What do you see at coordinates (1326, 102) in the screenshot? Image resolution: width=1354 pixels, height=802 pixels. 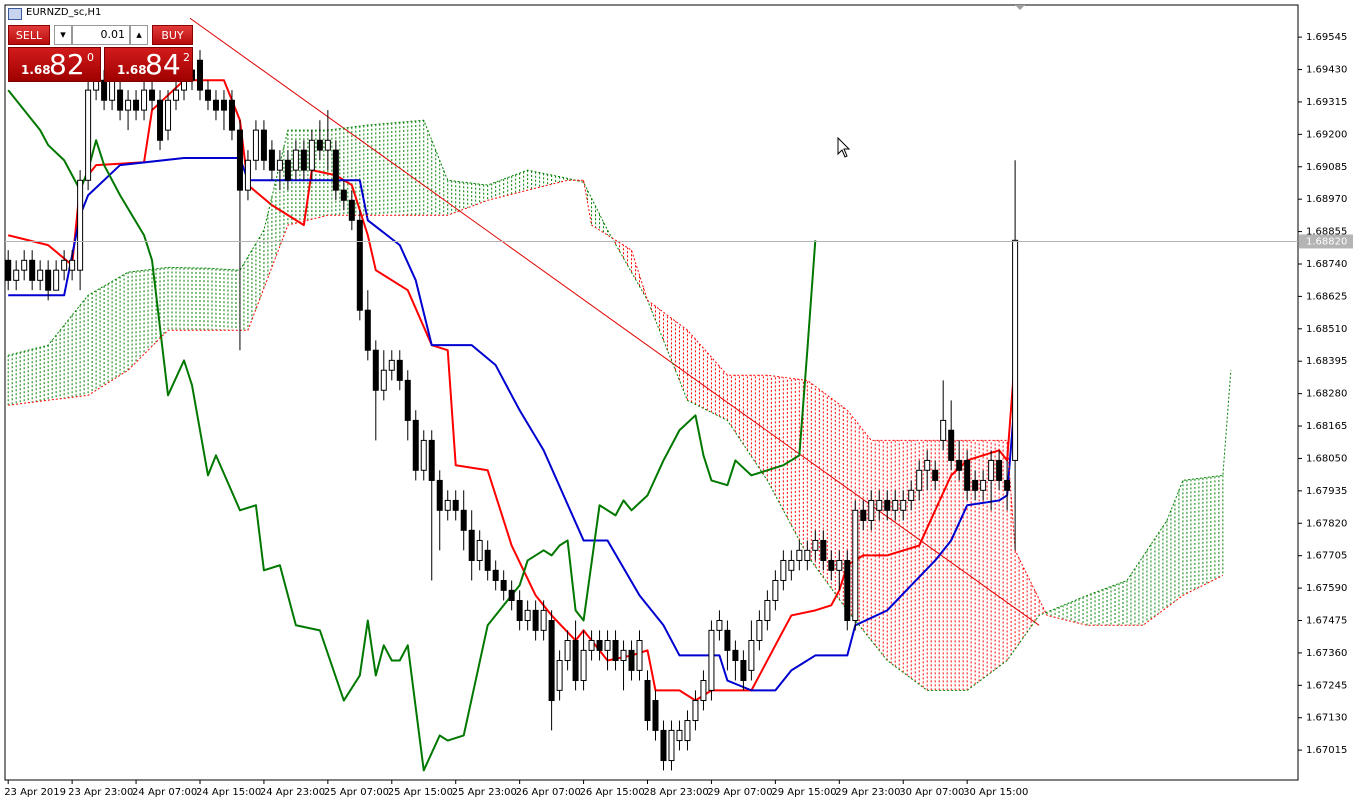 I see `y-tick-label: 1.69315` at bounding box center [1326, 102].